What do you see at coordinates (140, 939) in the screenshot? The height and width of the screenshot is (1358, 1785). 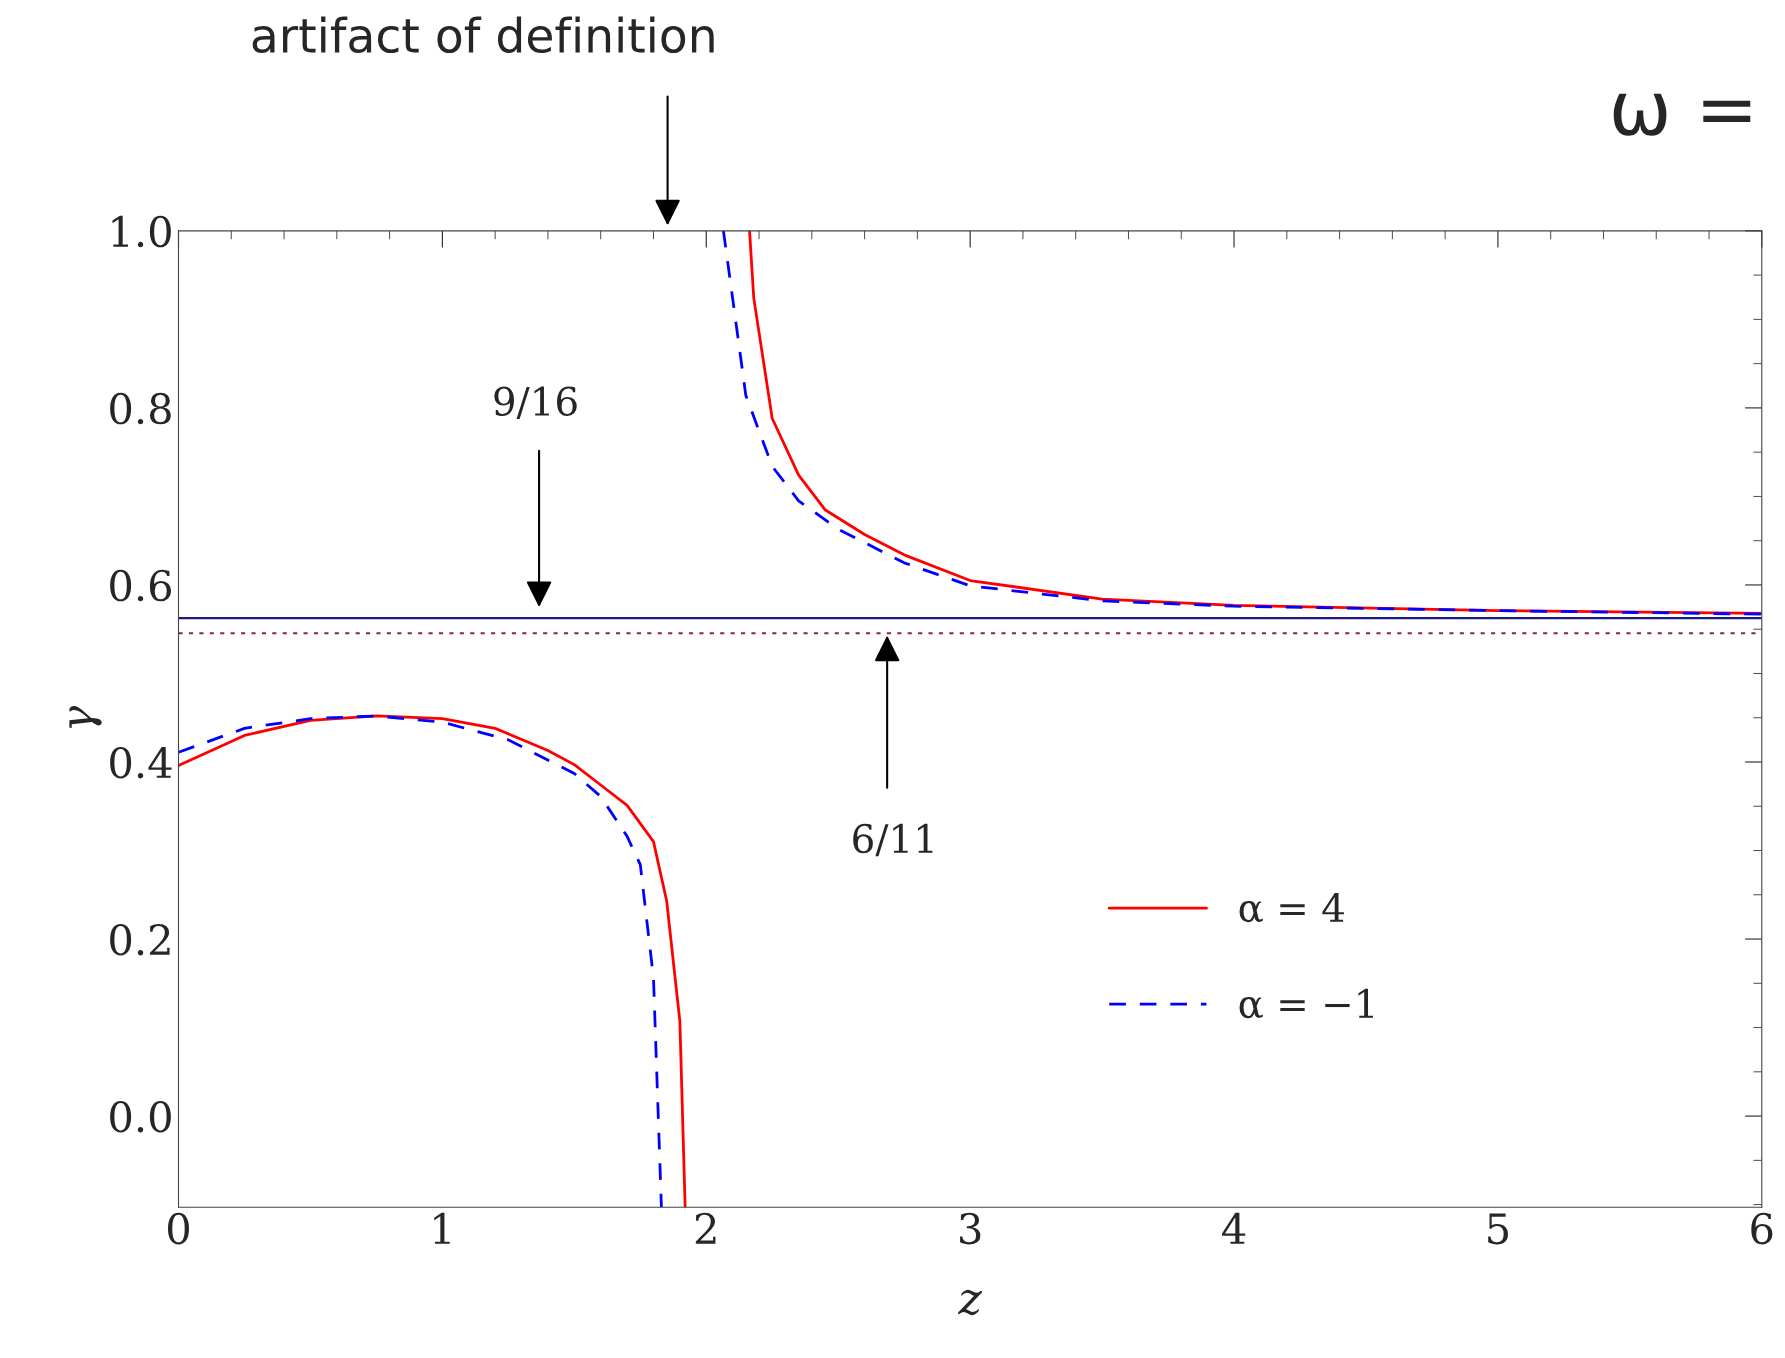 I see `y-tick-label: 0.2` at bounding box center [140, 939].